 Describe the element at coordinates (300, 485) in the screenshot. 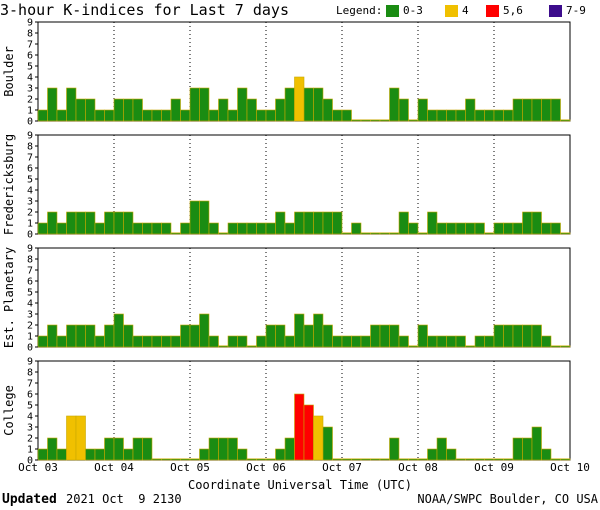

I see `x-axis-label: Coordinate Universal Time (UTC)` at that location.